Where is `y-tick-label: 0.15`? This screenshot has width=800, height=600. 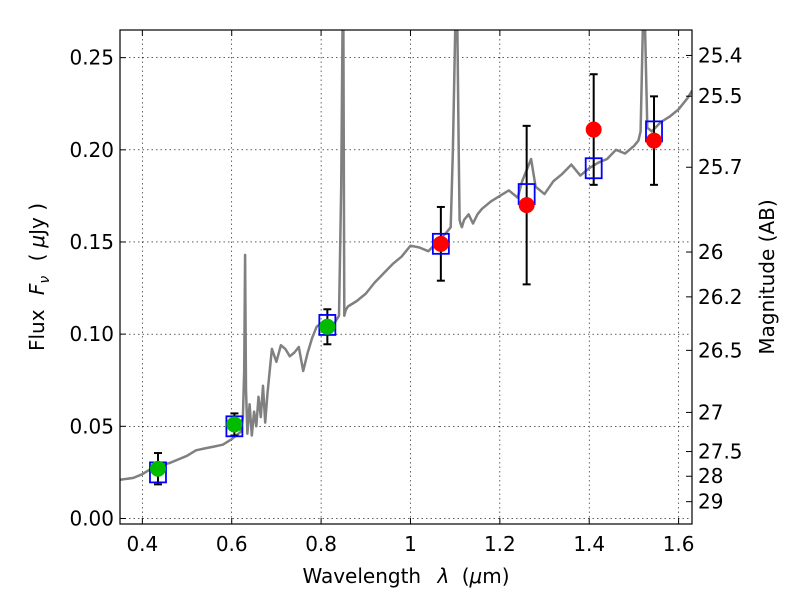
y-tick-label: 0.15 is located at coordinates (91, 242).